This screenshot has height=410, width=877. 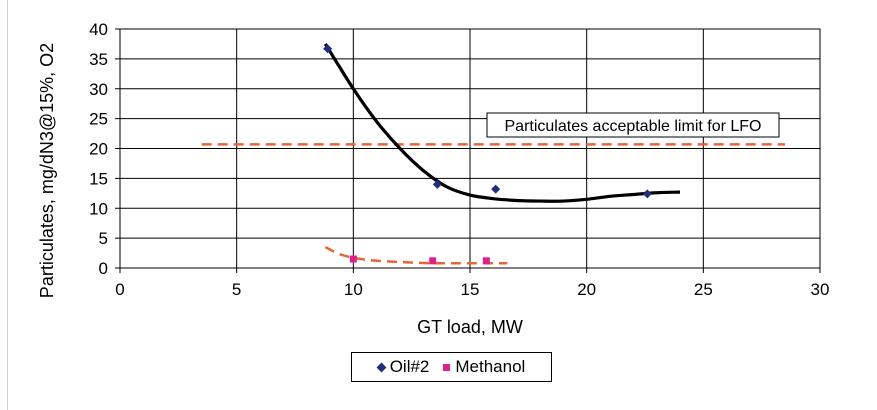 I want to click on x-tick-label: 0, so click(x=119, y=289).